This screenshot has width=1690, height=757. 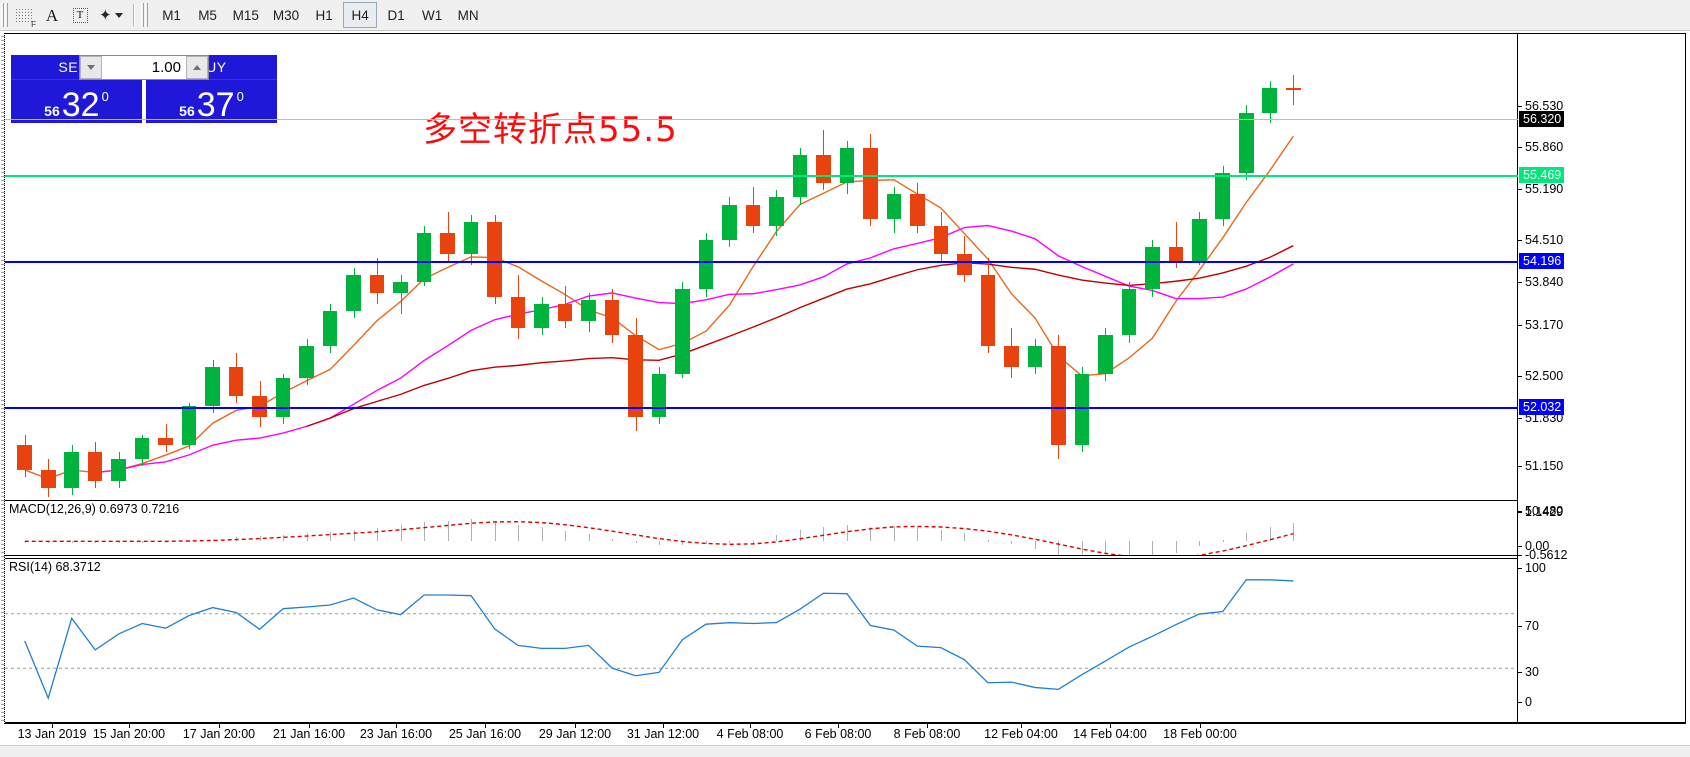 What do you see at coordinates (1528, 672) in the screenshot?
I see `rsi-scale-tick: 30` at bounding box center [1528, 672].